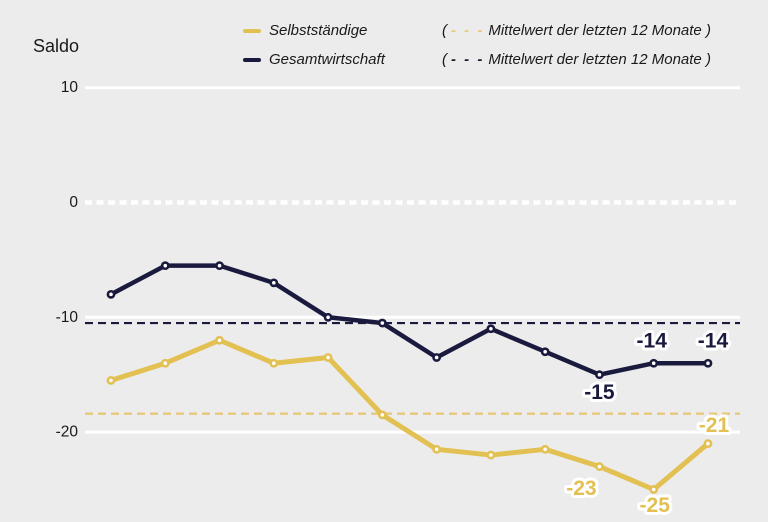  Describe the element at coordinates (67, 432) in the screenshot. I see `y-tick-label: -20` at that location.